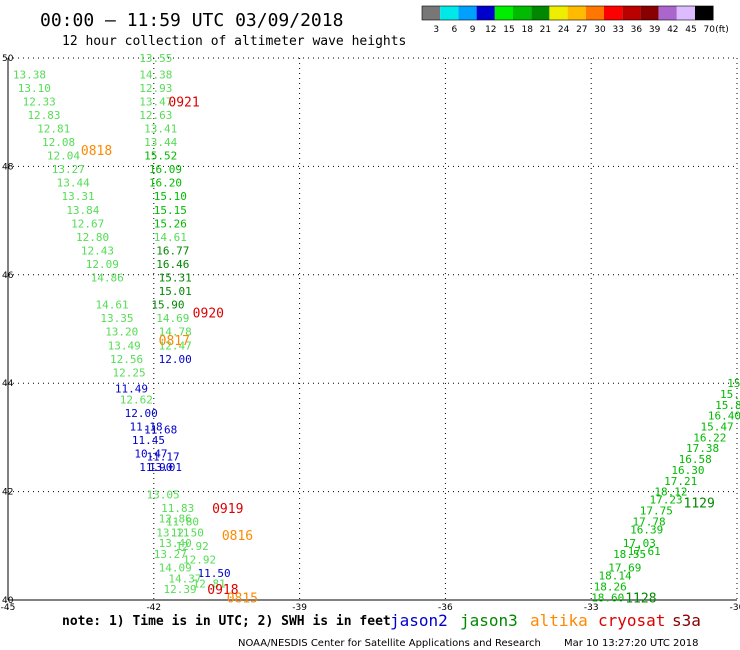 The width and height of the screenshot is (740, 650). I want to click on wave-height-point: 12.47, so click(175, 345).